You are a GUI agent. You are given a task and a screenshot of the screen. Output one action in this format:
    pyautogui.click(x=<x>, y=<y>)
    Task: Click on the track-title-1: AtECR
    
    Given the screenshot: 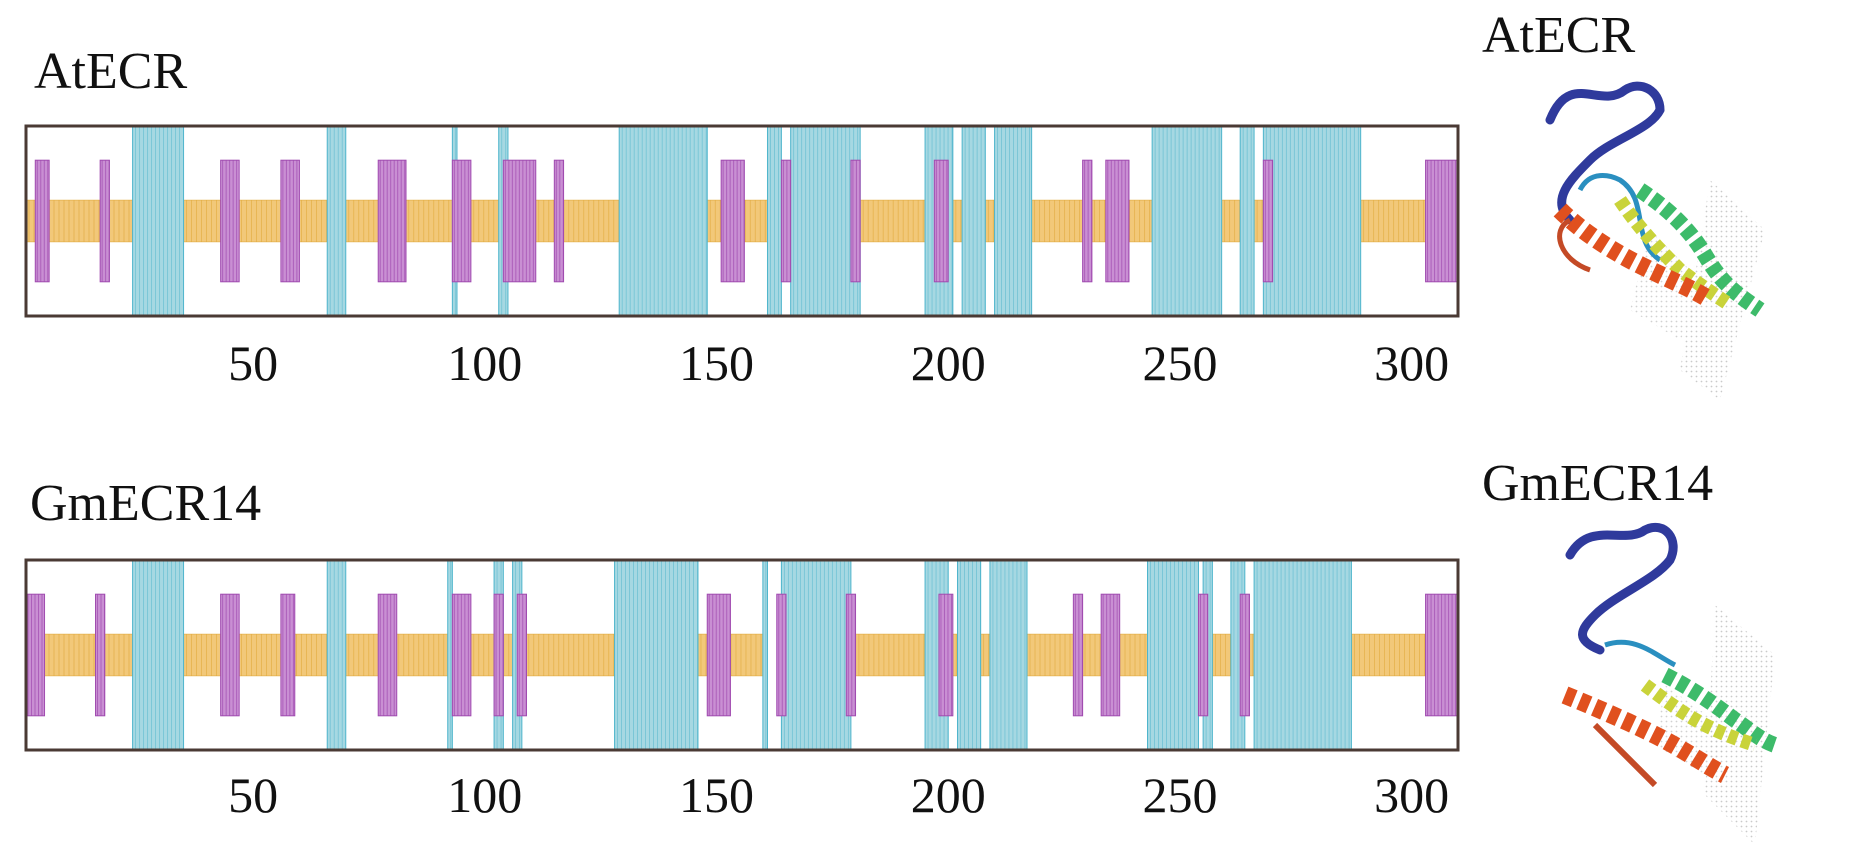 What is the action you would take?
    pyautogui.click(x=110, y=71)
    